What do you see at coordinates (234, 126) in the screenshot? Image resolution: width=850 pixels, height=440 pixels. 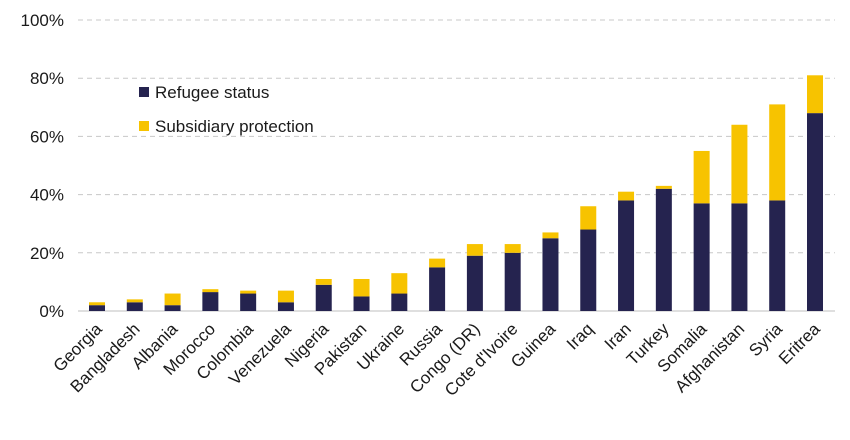 I see `legend-label-subsidiary-protection: Subsidiary protection` at bounding box center [234, 126].